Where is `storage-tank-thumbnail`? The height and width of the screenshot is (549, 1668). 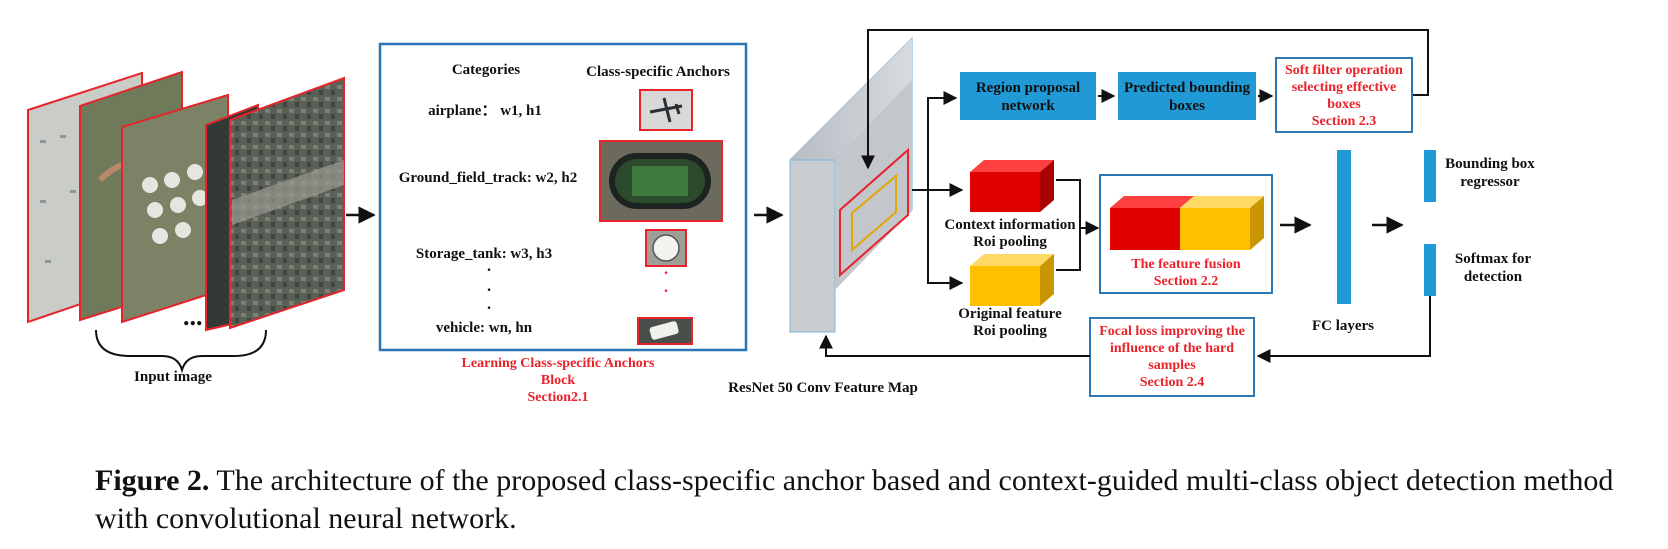
storage-tank-thumbnail is located at coordinates (666, 248).